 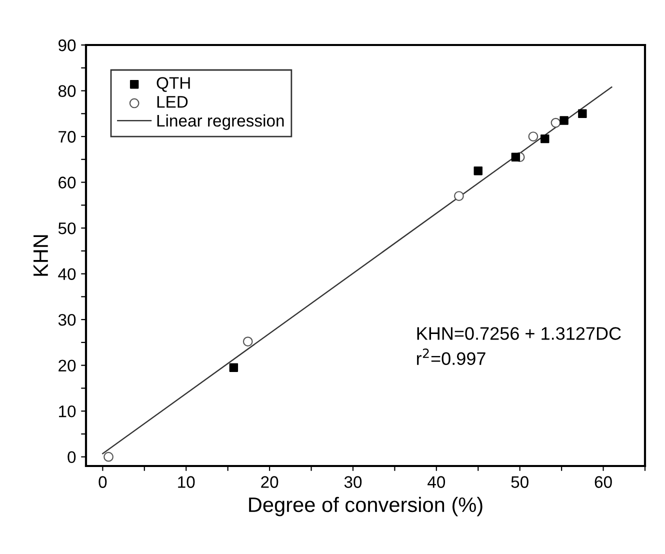 I want to click on y-tick-label: 50, so click(x=67, y=228).